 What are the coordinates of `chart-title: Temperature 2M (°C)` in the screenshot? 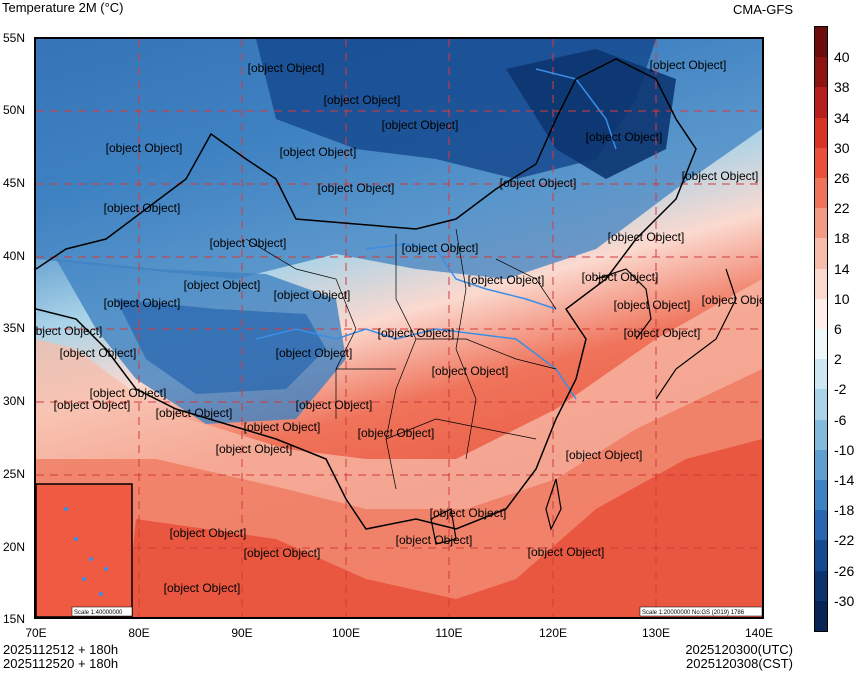 It's located at (63, 7).